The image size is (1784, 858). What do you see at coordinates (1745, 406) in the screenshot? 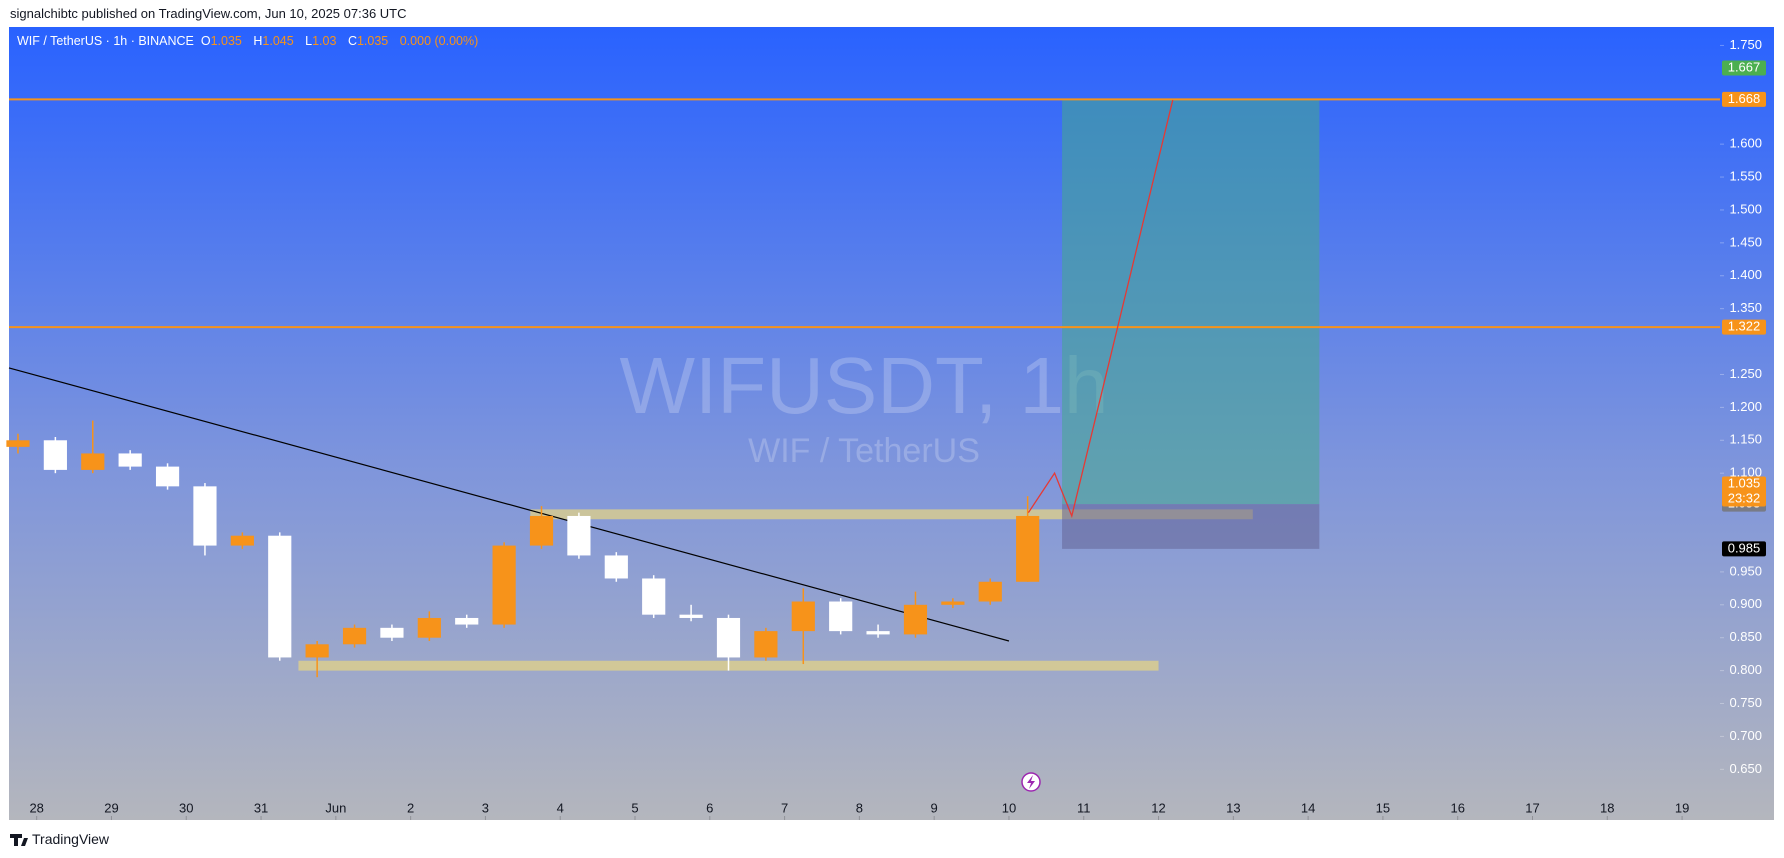
I see `y-tick-label: 1.200` at bounding box center [1745, 406].